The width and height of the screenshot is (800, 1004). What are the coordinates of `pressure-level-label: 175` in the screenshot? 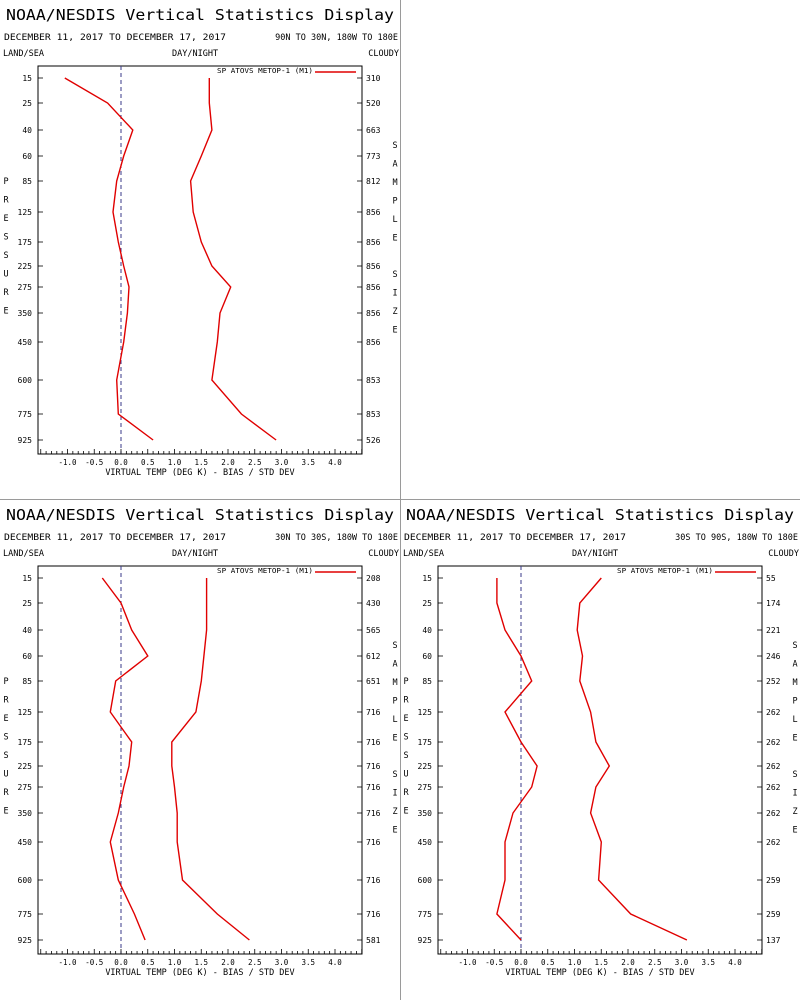 It's located at (25, 242).